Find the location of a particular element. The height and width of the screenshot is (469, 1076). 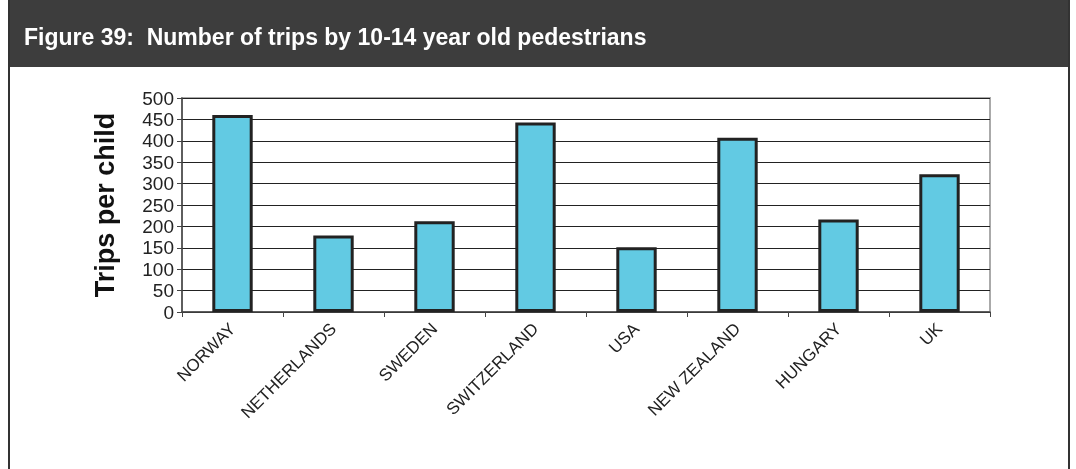

y-tick-label: 300 is located at coordinates (158, 184).